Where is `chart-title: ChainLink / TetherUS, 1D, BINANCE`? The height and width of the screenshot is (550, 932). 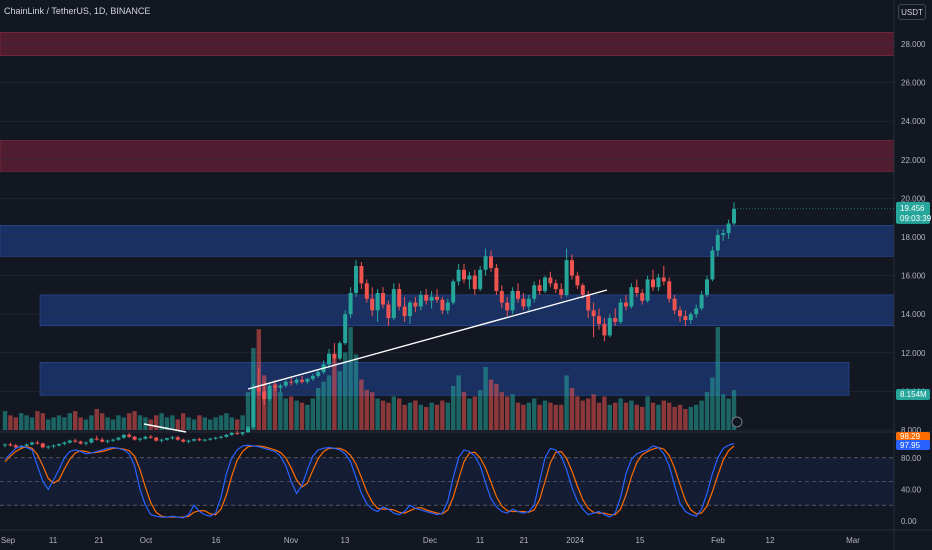 chart-title: ChainLink / TetherUS, 1D, BINANCE is located at coordinates (77, 11).